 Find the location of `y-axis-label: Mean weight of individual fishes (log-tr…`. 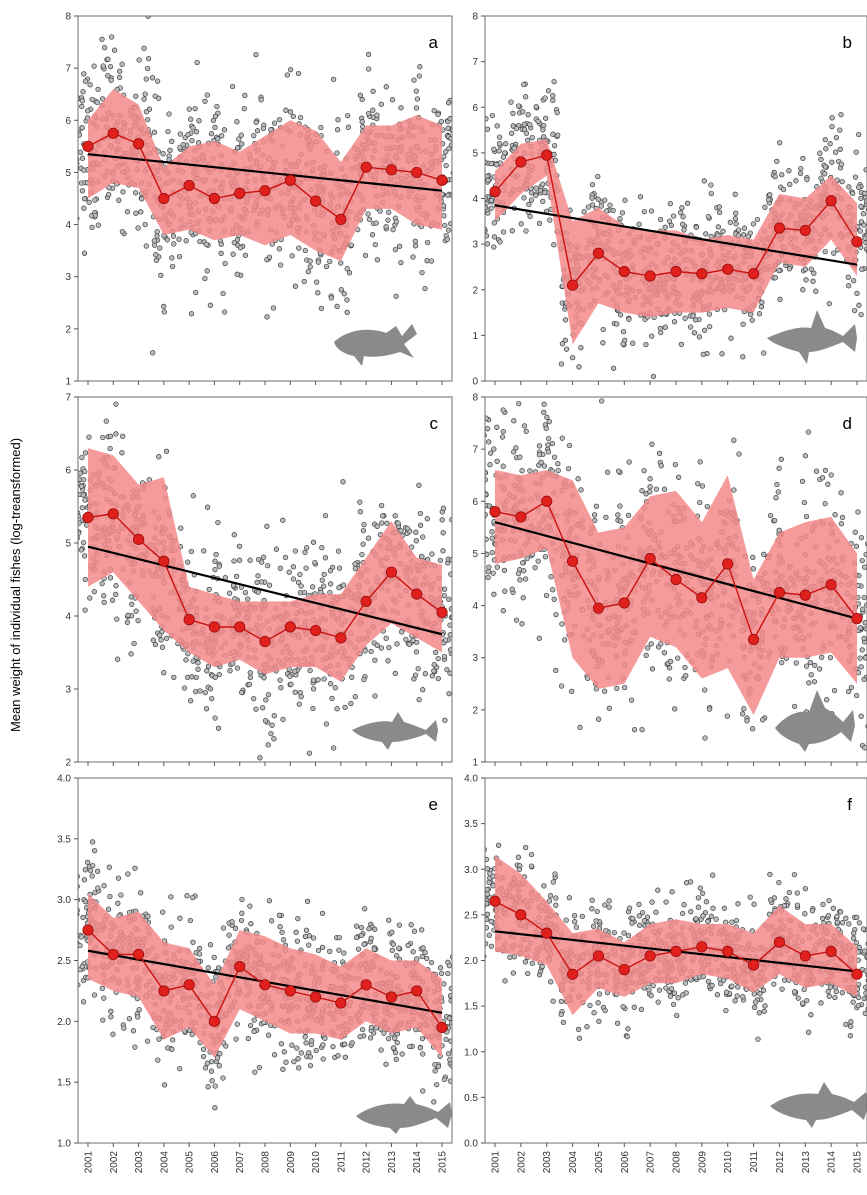

y-axis-label: Mean weight of individual fishes (log-tr… is located at coordinates (15, 585).